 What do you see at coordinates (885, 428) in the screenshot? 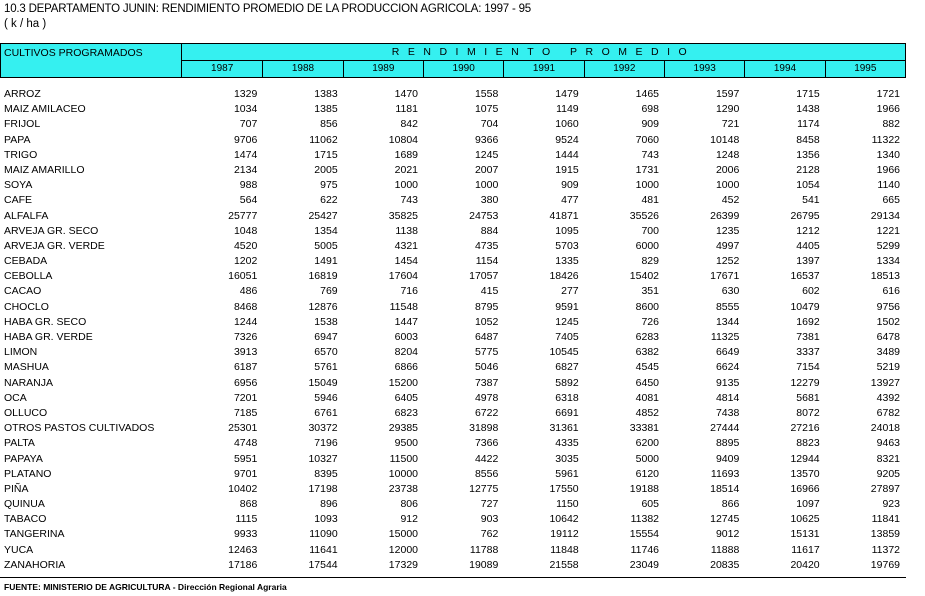
I see `yield-cell: 24018` at bounding box center [885, 428].